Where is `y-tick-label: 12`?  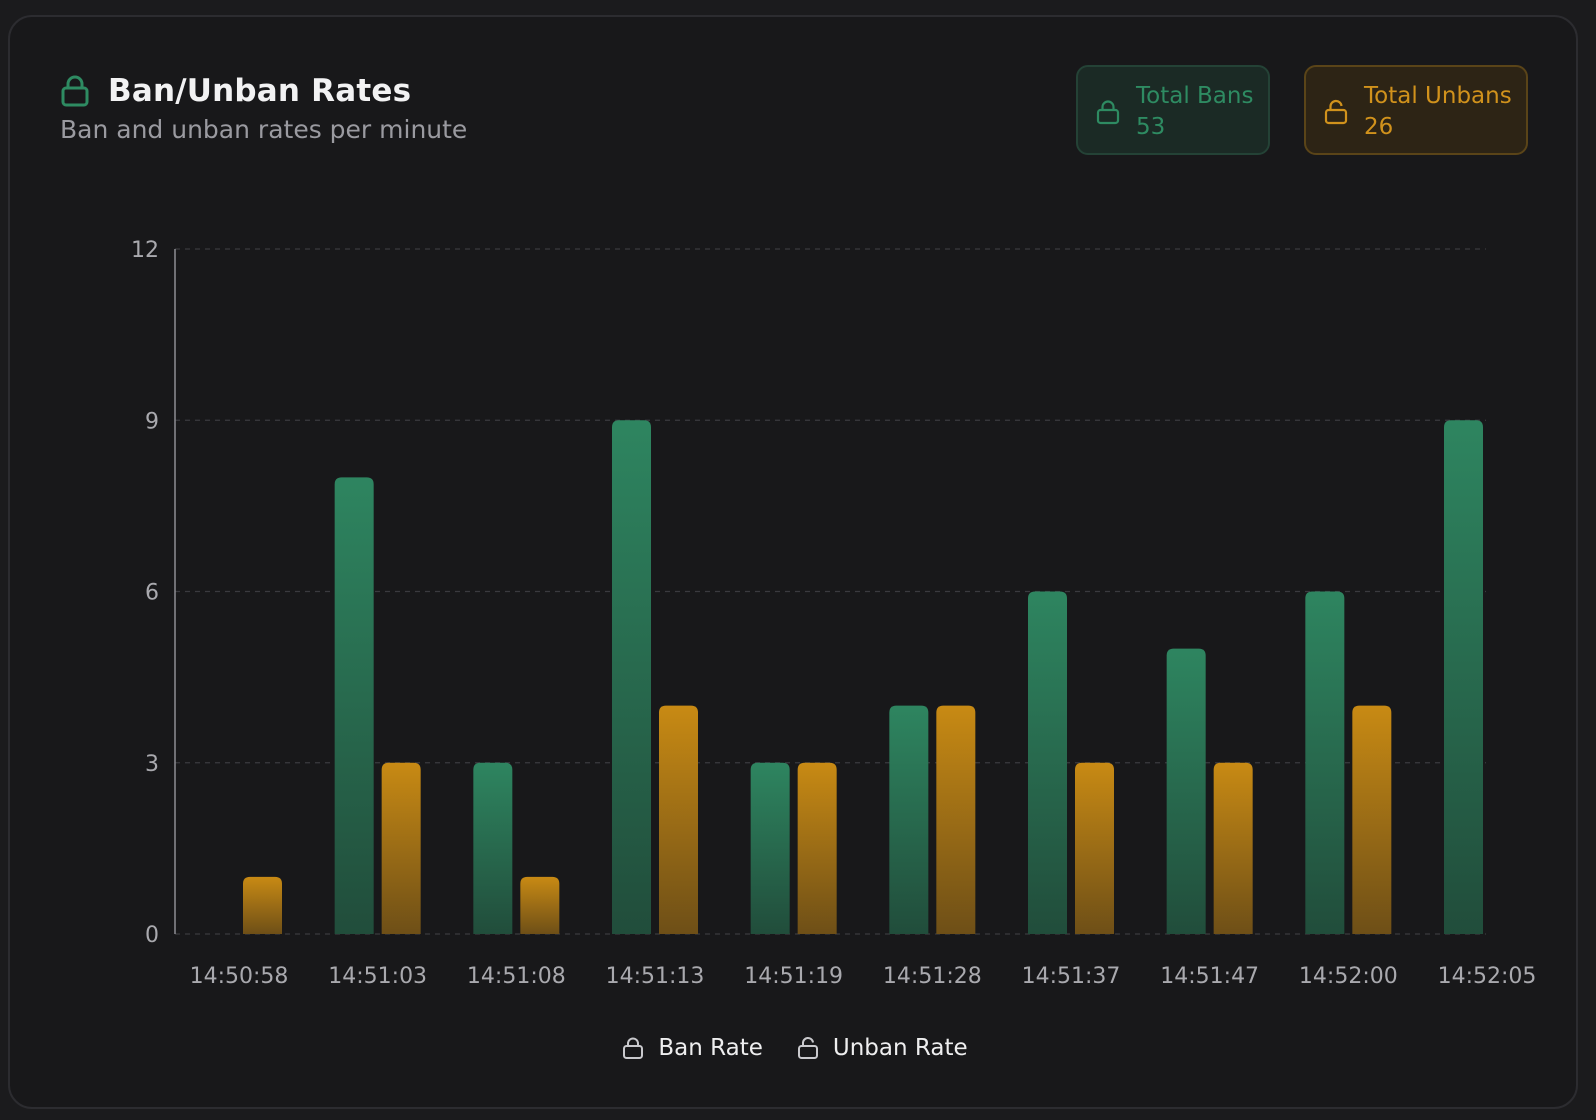 y-tick-label: 12 is located at coordinates (145, 250).